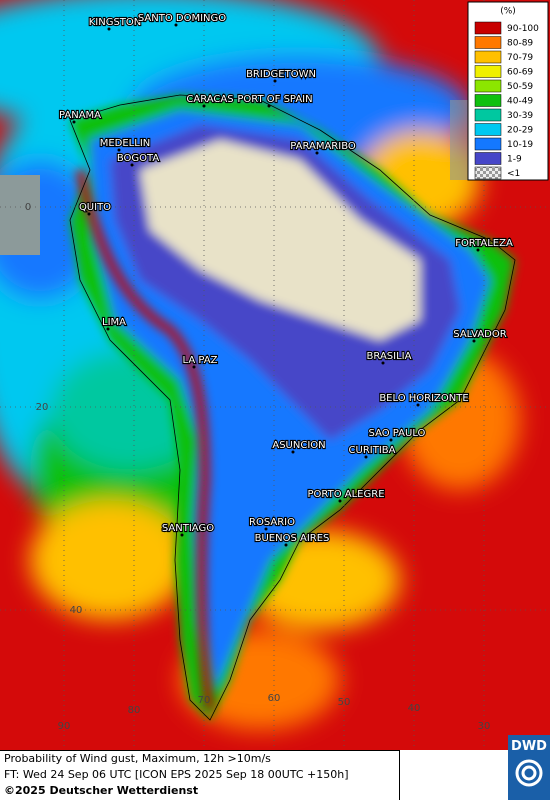  I want to click on city-label: BRIDGETOWN, so click(281, 74).